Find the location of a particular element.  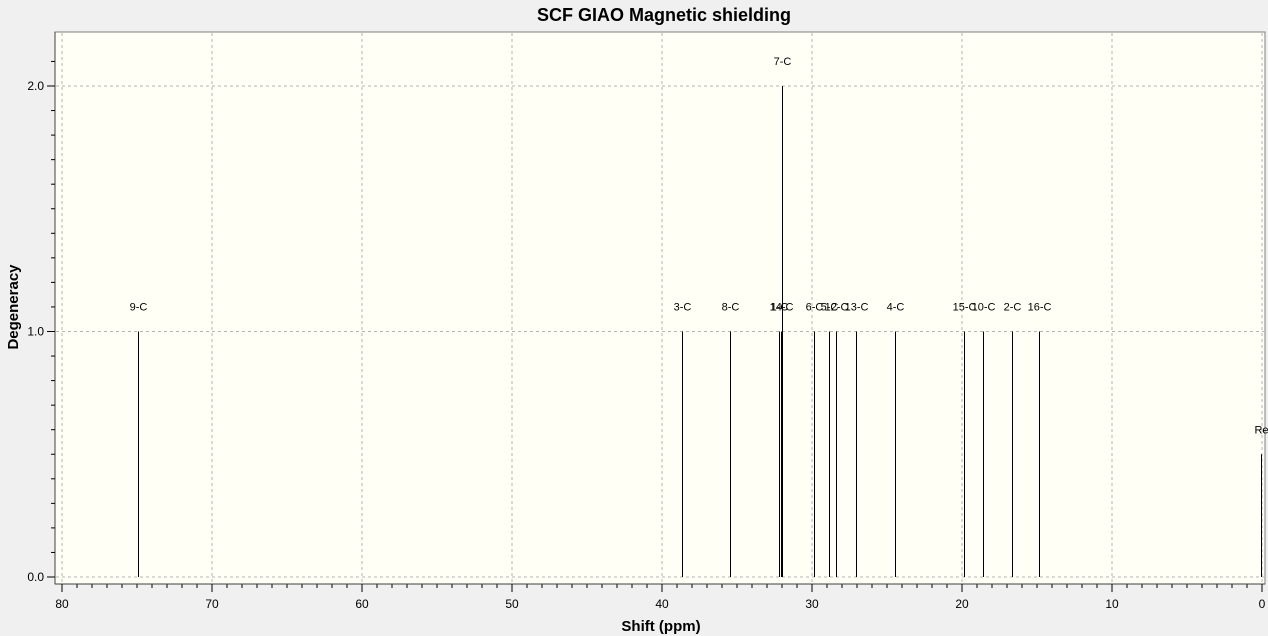

peak-label: 4-C is located at coordinates (896, 308).